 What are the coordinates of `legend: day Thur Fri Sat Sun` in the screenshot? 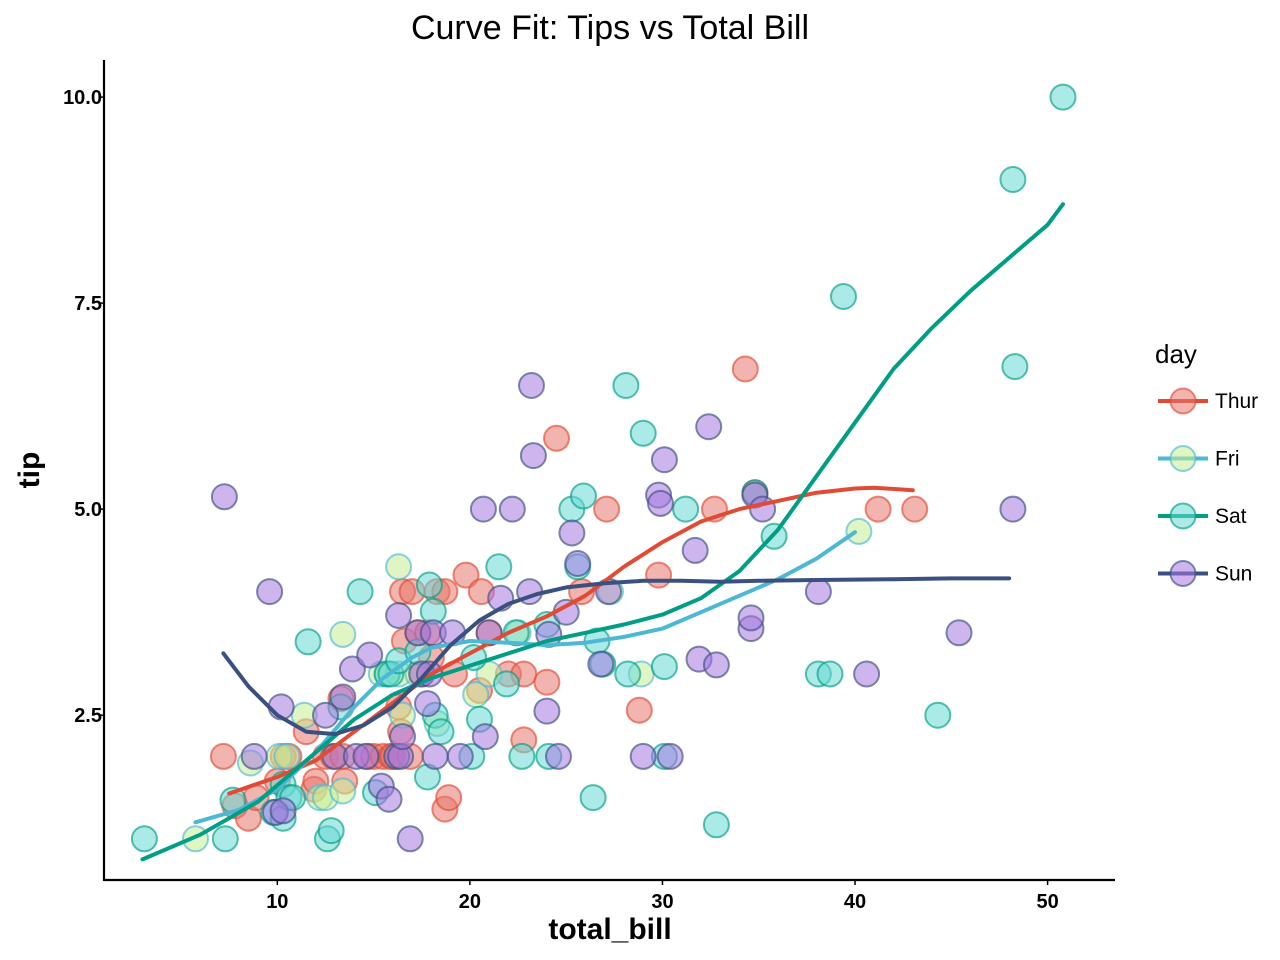 It's located at (1206, 463).